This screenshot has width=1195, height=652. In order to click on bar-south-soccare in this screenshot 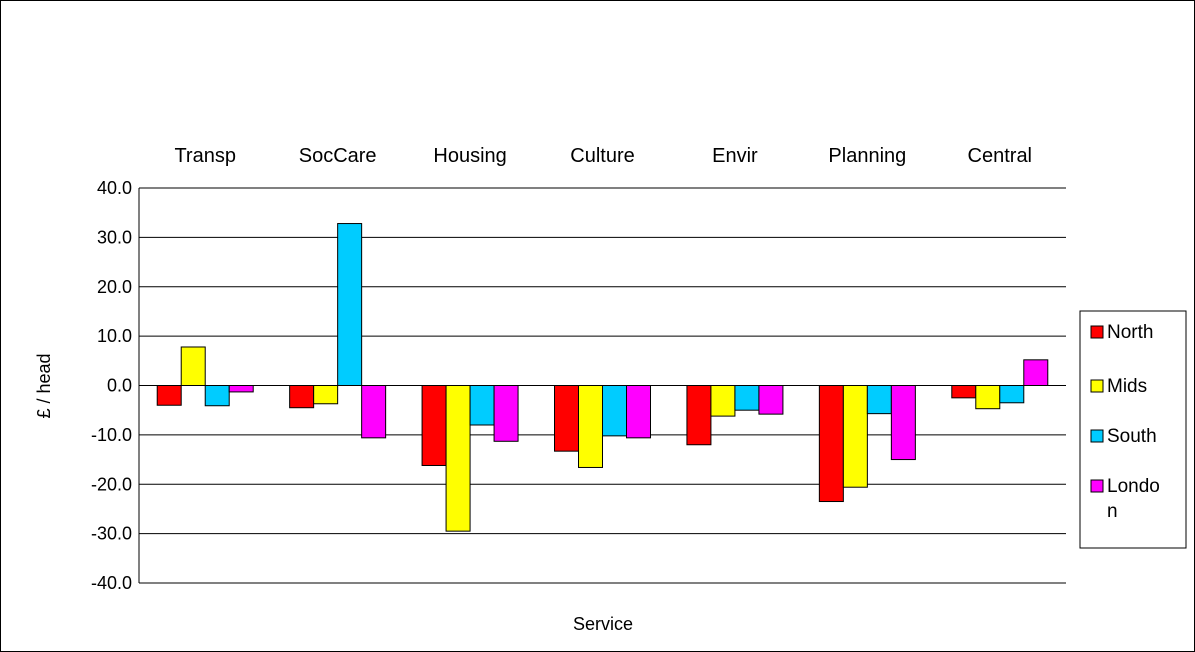, I will do `click(350, 304)`.